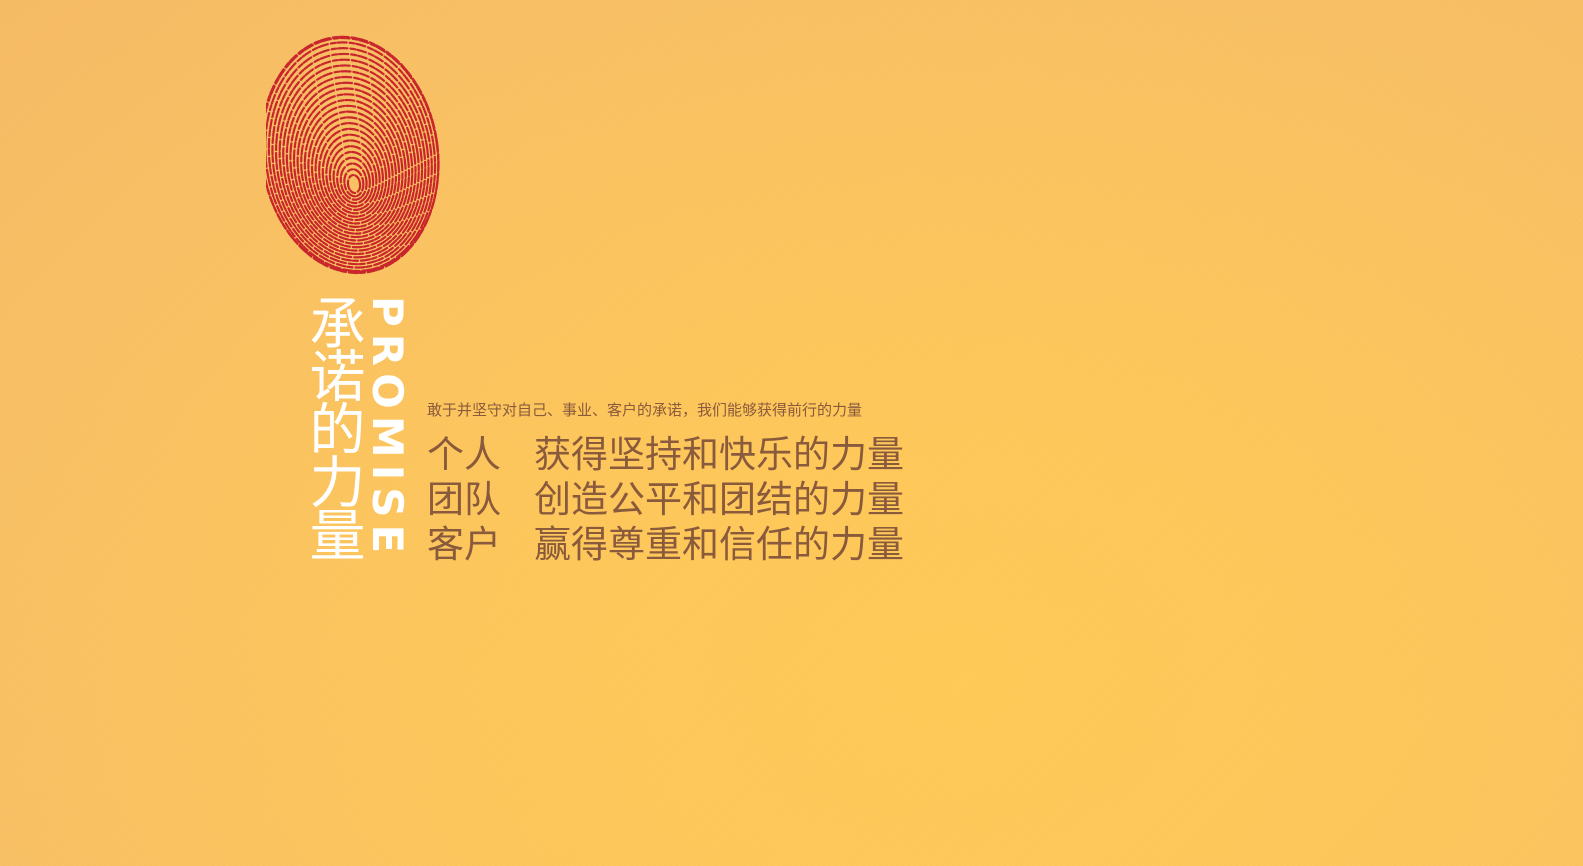  I want to click on value-row-team: 团队 创造公平和团结的力量, so click(665, 499).